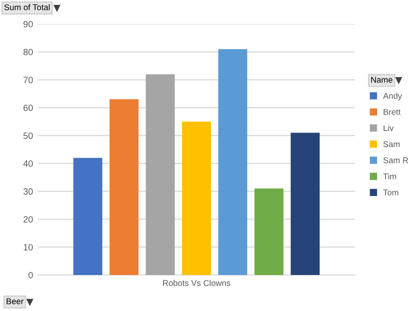 Image resolution: width=416 pixels, height=311 pixels. What do you see at coordinates (27, 7) in the screenshot?
I see `y-axis-title: Sum of Total` at bounding box center [27, 7].